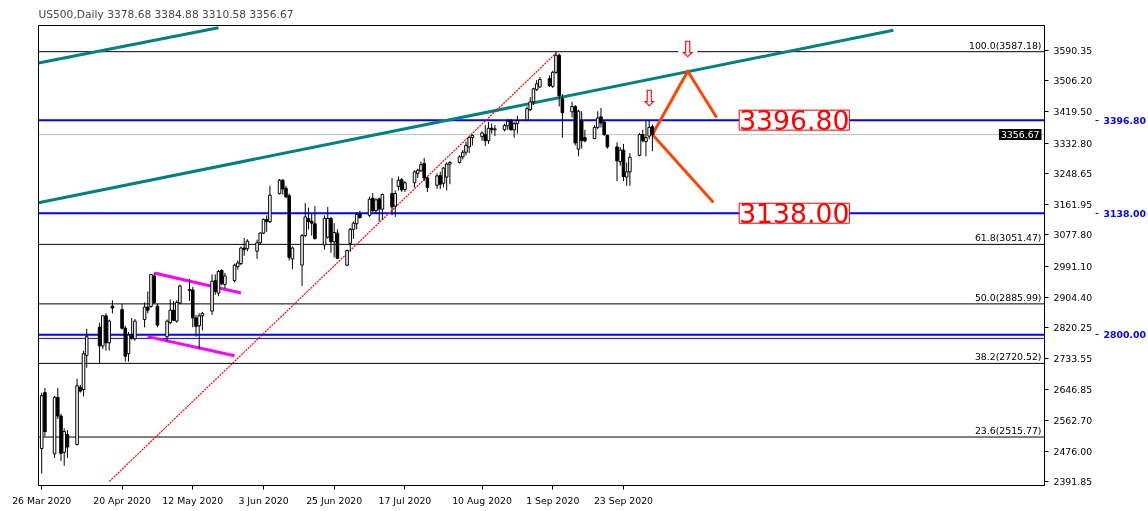  I want to click on annotation: 3396.80, so click(794, 121).